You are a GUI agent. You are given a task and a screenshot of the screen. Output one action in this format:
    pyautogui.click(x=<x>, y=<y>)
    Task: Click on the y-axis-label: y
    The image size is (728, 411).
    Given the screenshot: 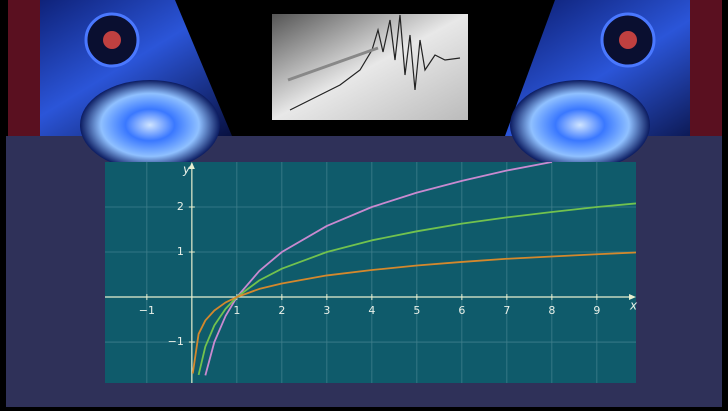 What is the action you would take?
    pyautogui.click(x=186, y=170)
    